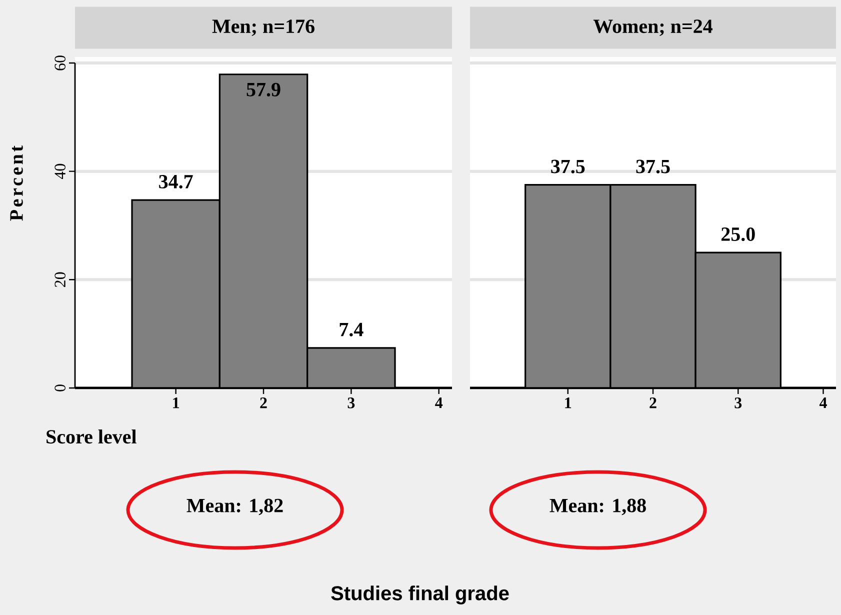 The image size is (841, 615). I want to click on y-tick-label: 60, so click(60, 63).